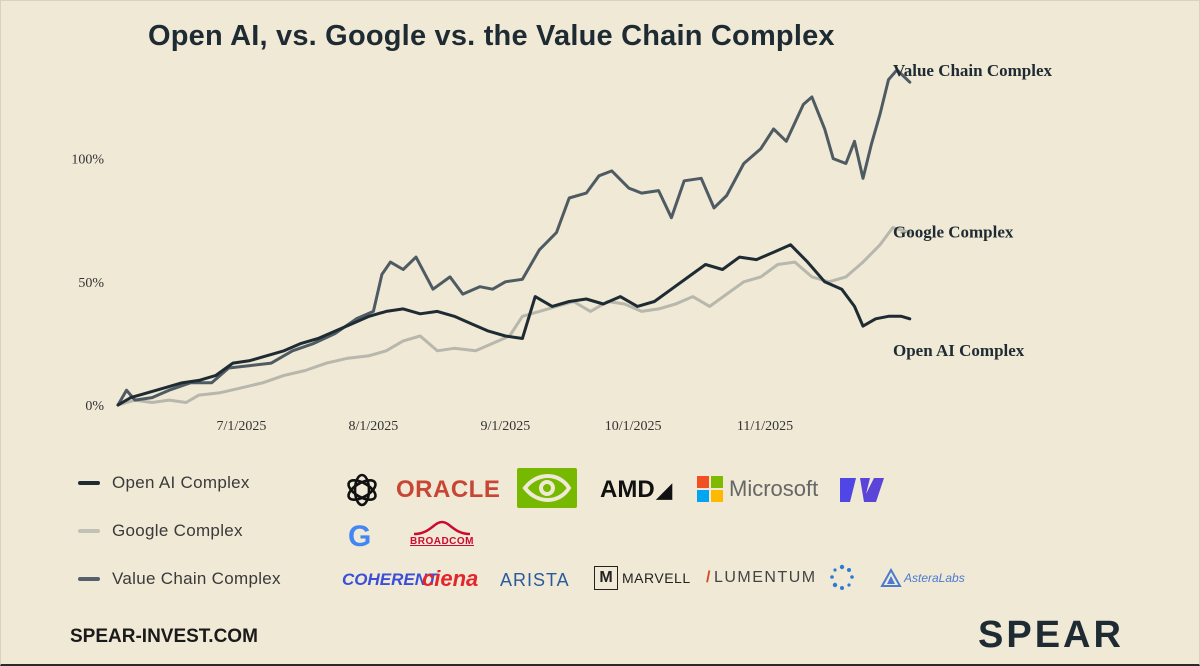 The height and width of the screenshot is (666, 1200). I want to click on legend-item-value-chain: Value Chain Complex, so click(179, 579).